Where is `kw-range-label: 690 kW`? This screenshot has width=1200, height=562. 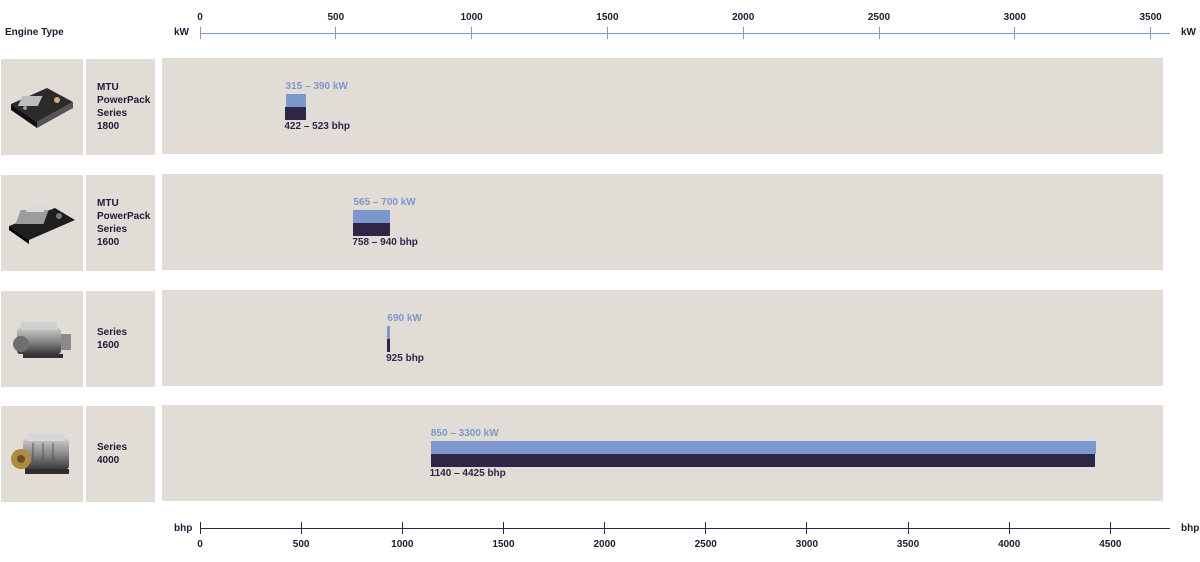
kw-range-label: 690 kW is located at coordinates (404, 318).